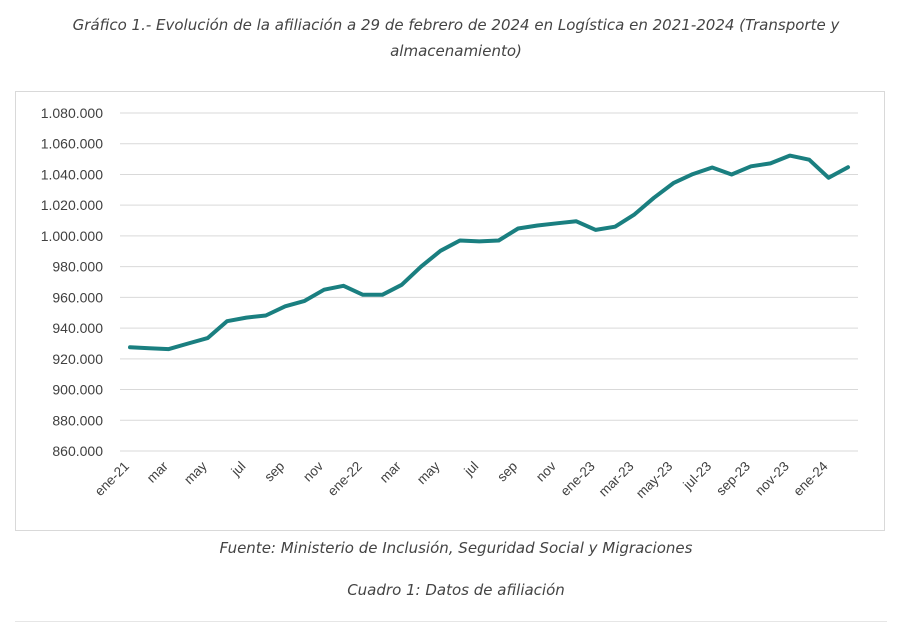 Image resolution: width=912 pixels, height=625 pixels. What do you see at coordinates (77, 390) in the screenshot?
I see `y-tick-label: 900.000` at bounding box center [77, 390].